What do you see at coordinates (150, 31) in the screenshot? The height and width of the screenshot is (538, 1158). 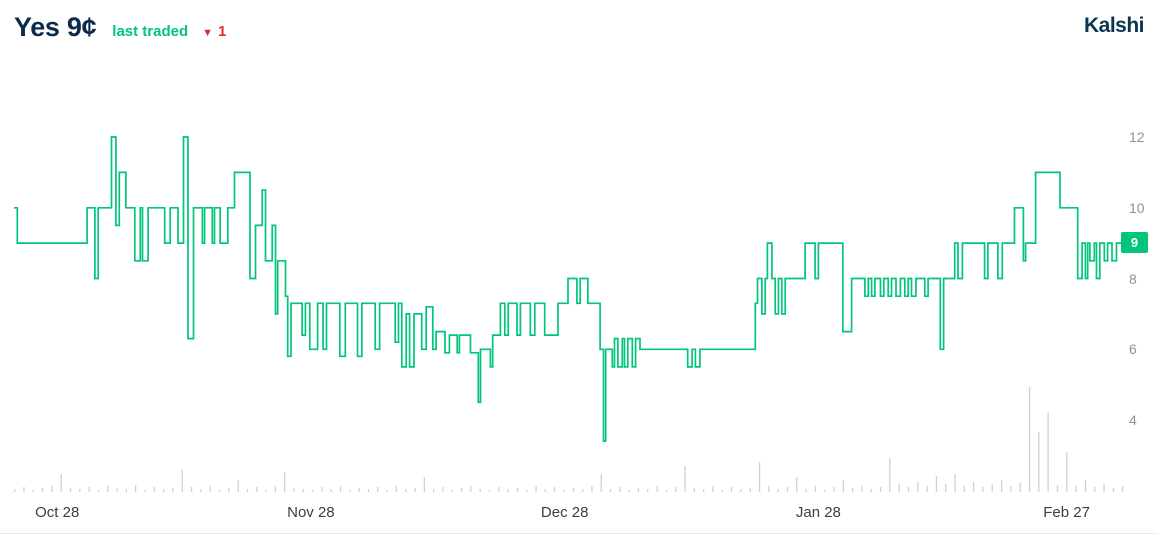 I see `last-traded-label: last traded` at bounding box center [150, 31].